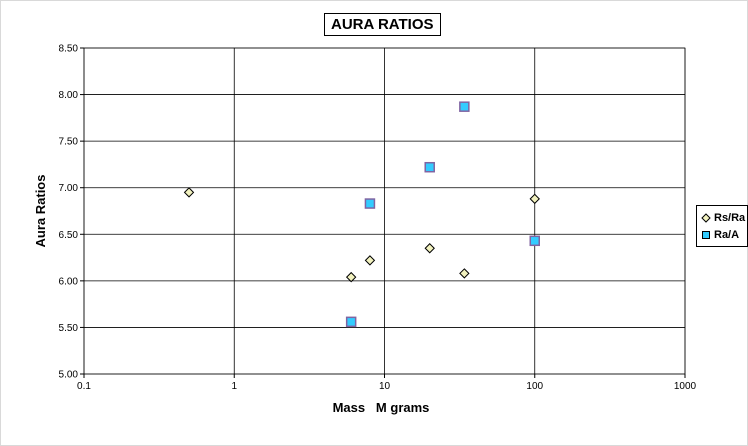  I want to click on y-axis-title: Aura Ratios, so click(40, 211).